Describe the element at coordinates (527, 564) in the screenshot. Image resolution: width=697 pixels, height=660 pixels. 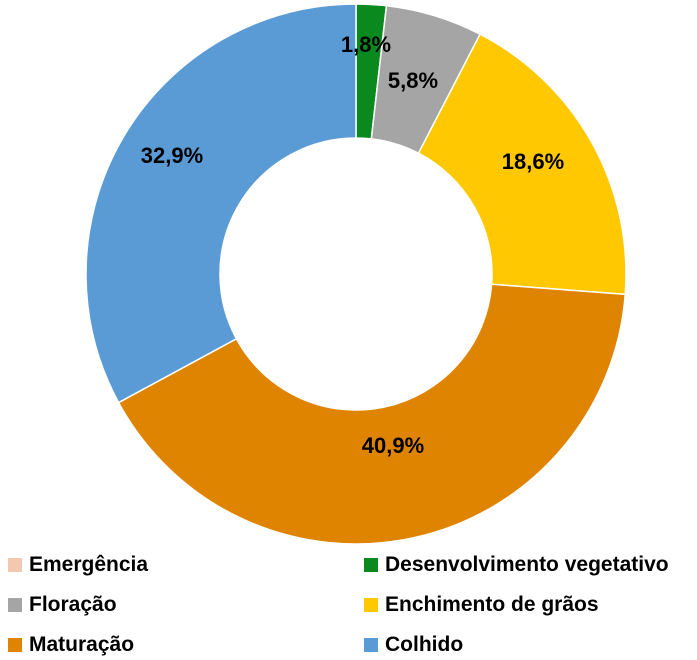
I see `legend-label-desenvolvimento-vegetativo: Desenvolvimento vegetativo` at that location.